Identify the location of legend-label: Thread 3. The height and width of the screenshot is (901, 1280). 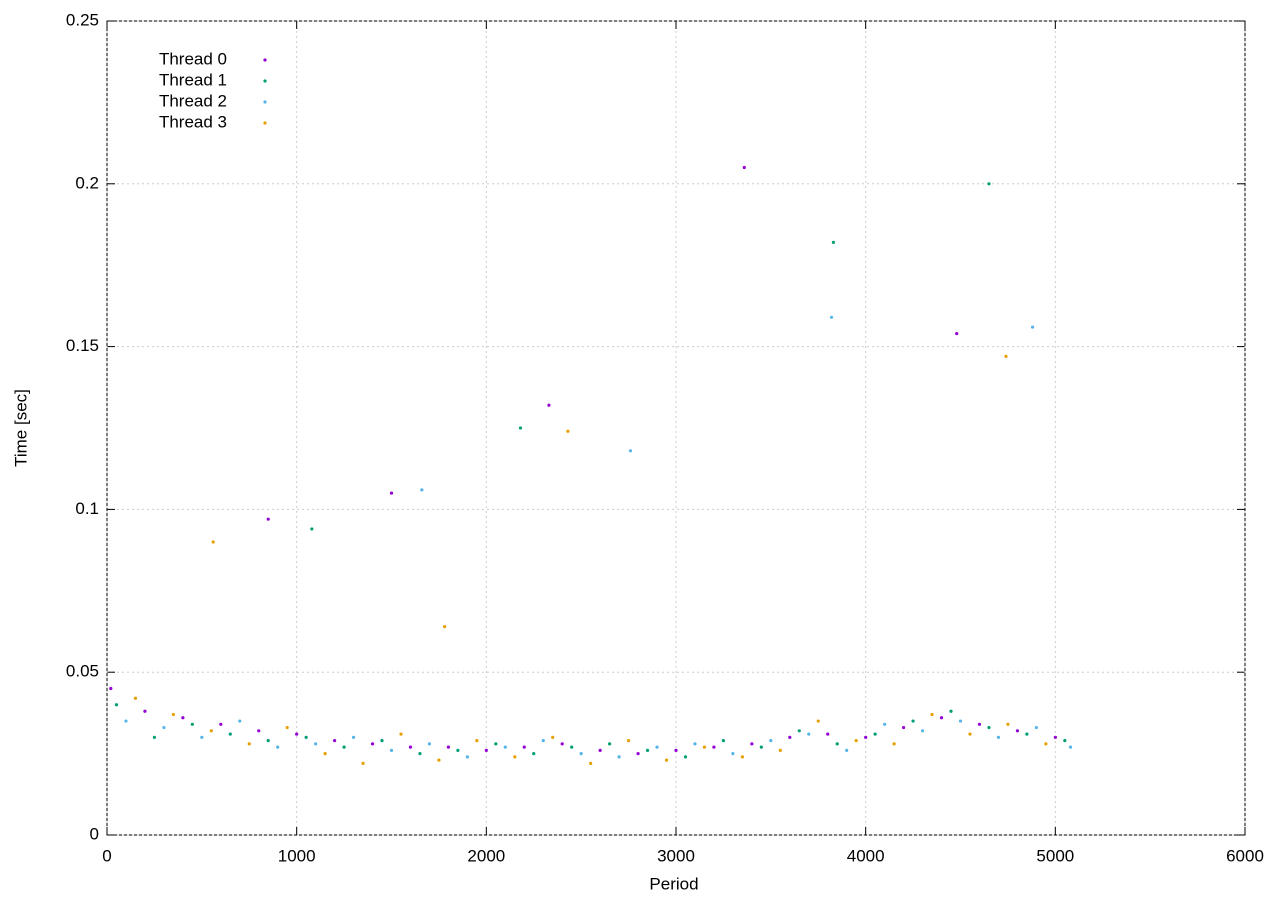
(193, 121).